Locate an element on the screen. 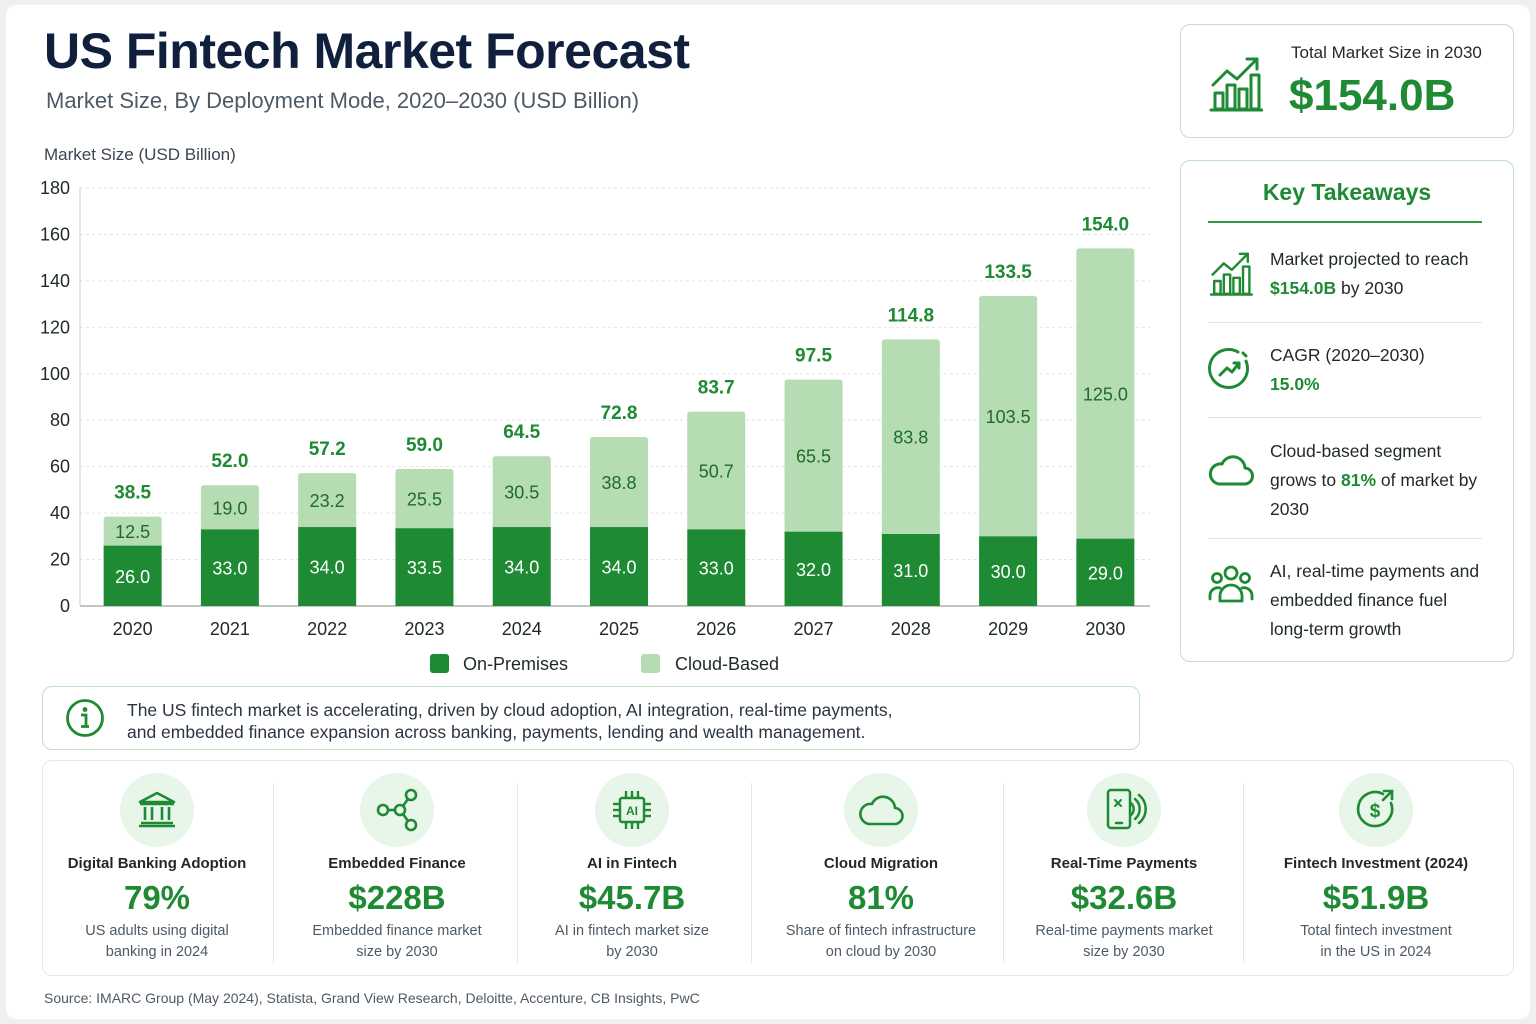  data-label-cloud-based: 25.5 is located at coordinates (424, 500).